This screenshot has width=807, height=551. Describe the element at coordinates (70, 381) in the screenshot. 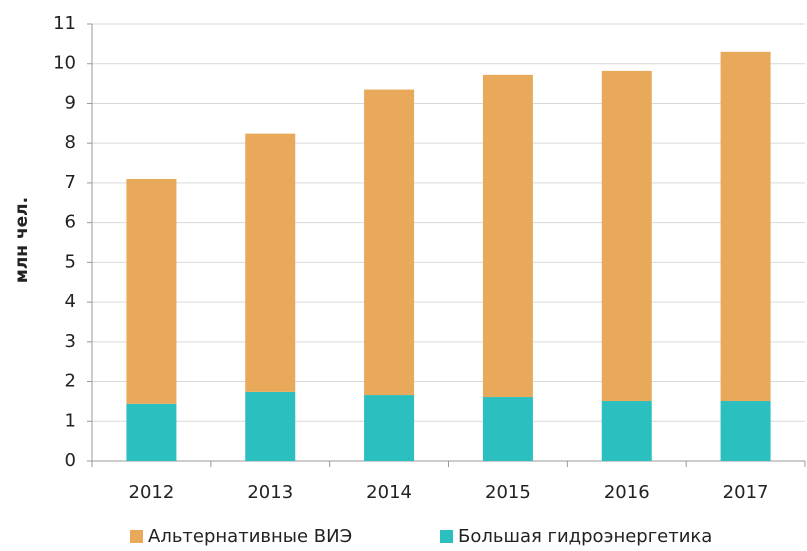

I see `y-tick-label: 2` at that location.